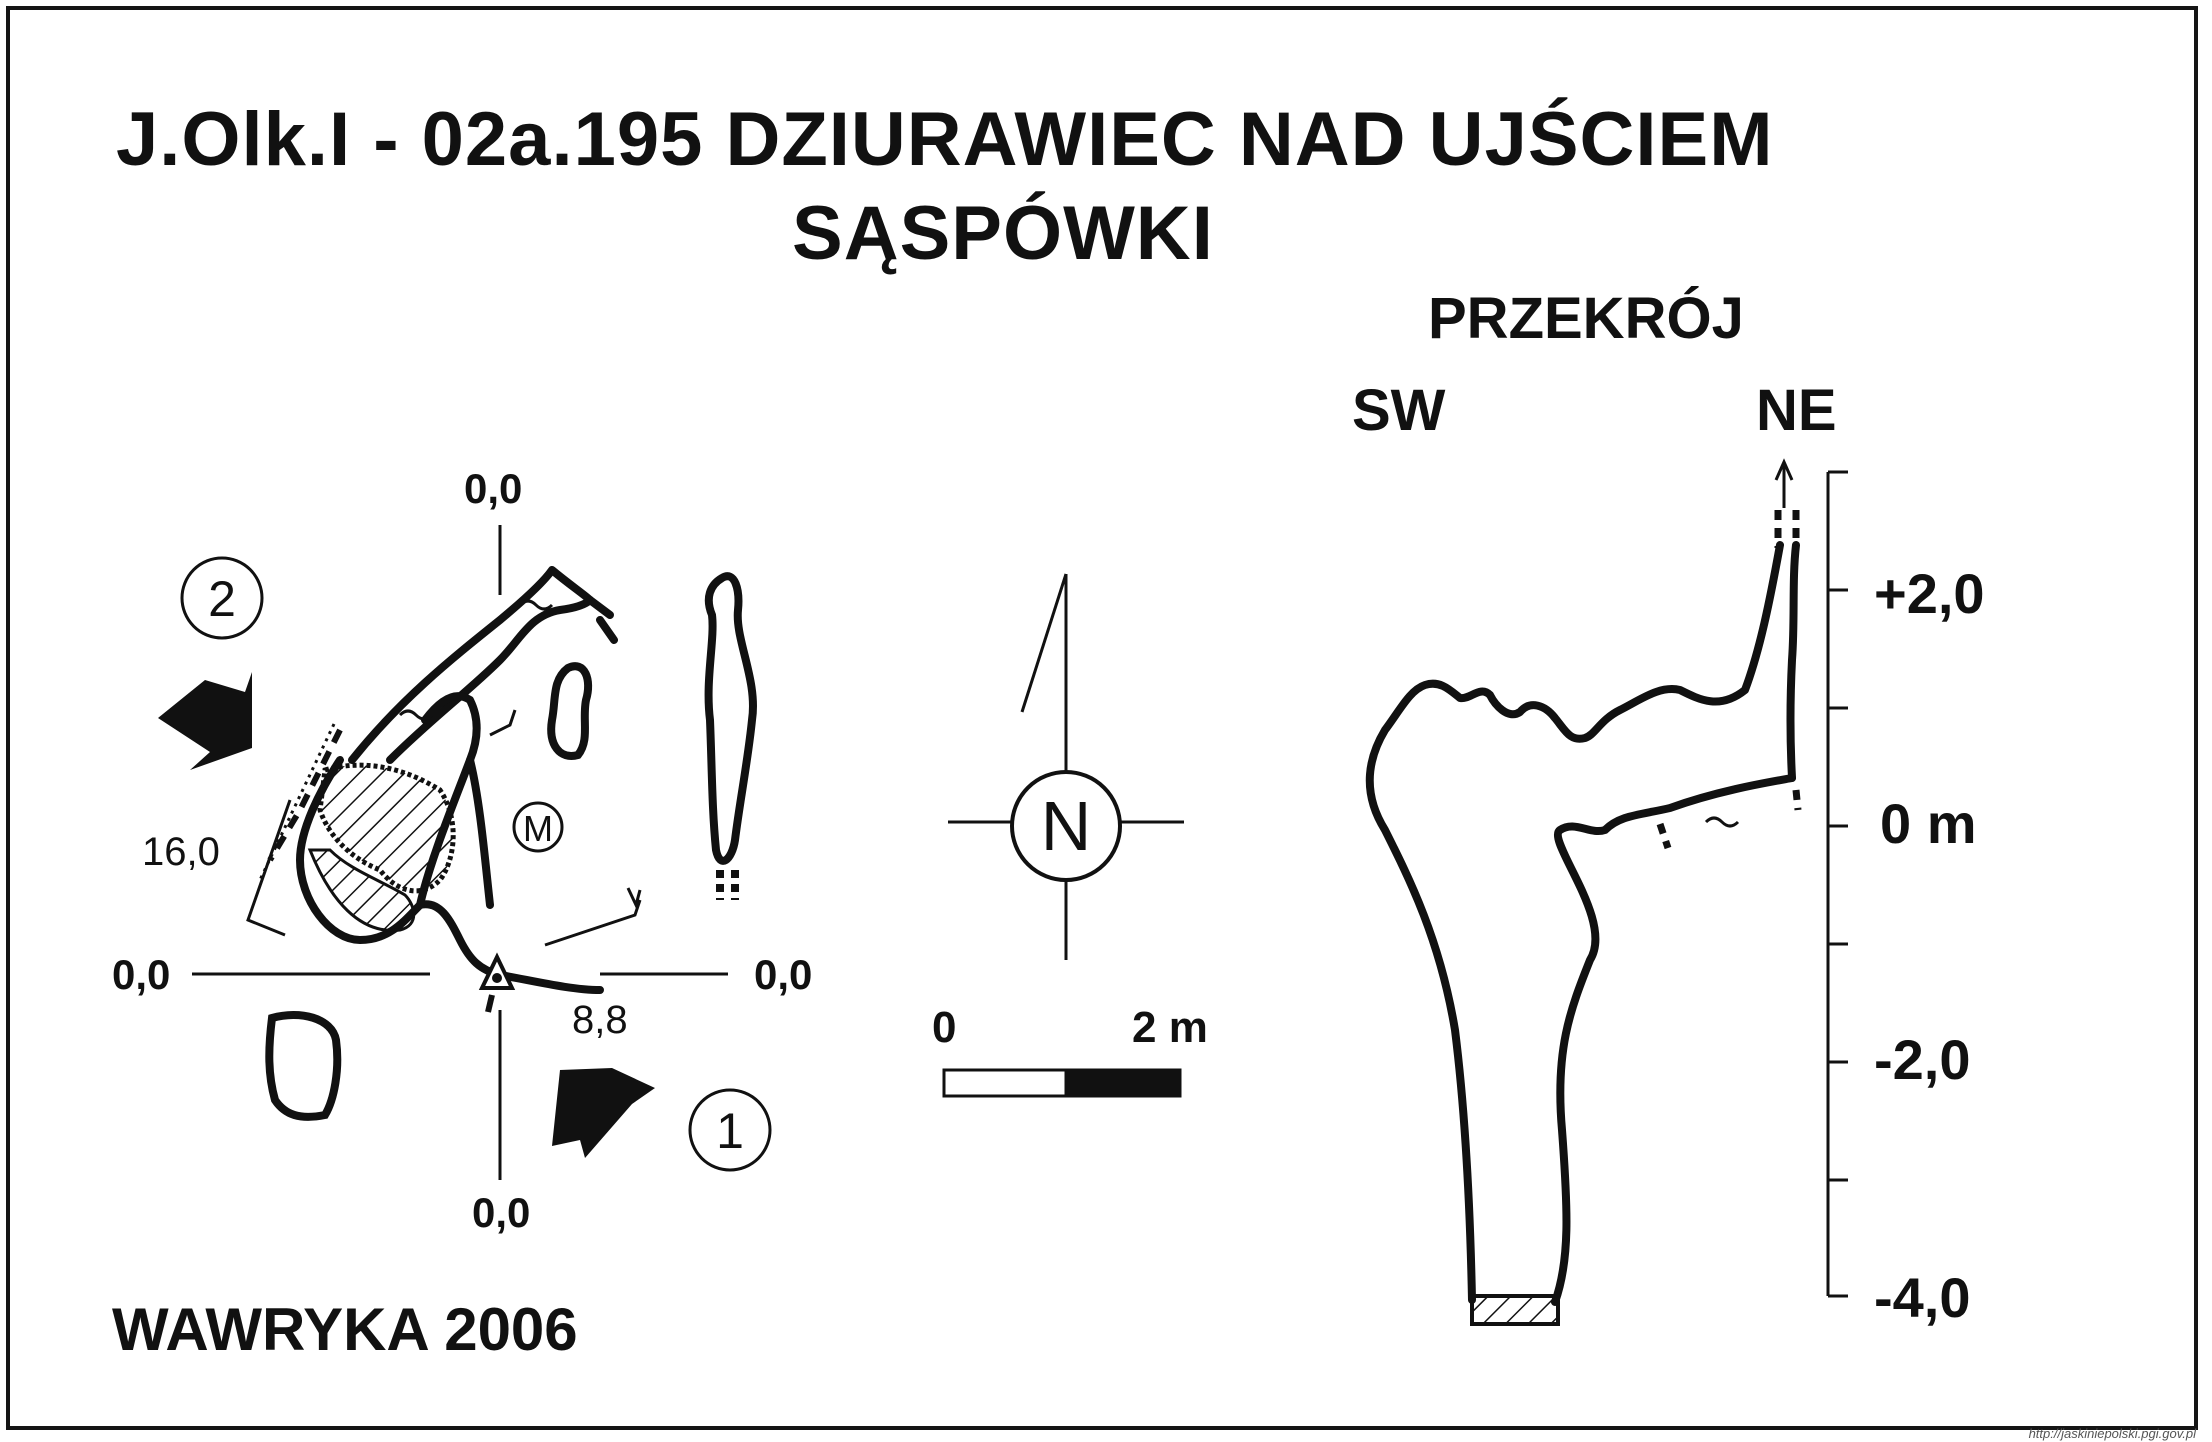 This screenshot has height=1442, width=2212. I want to click on section-tick-minus4: -4,0, so click(1922, 1297).